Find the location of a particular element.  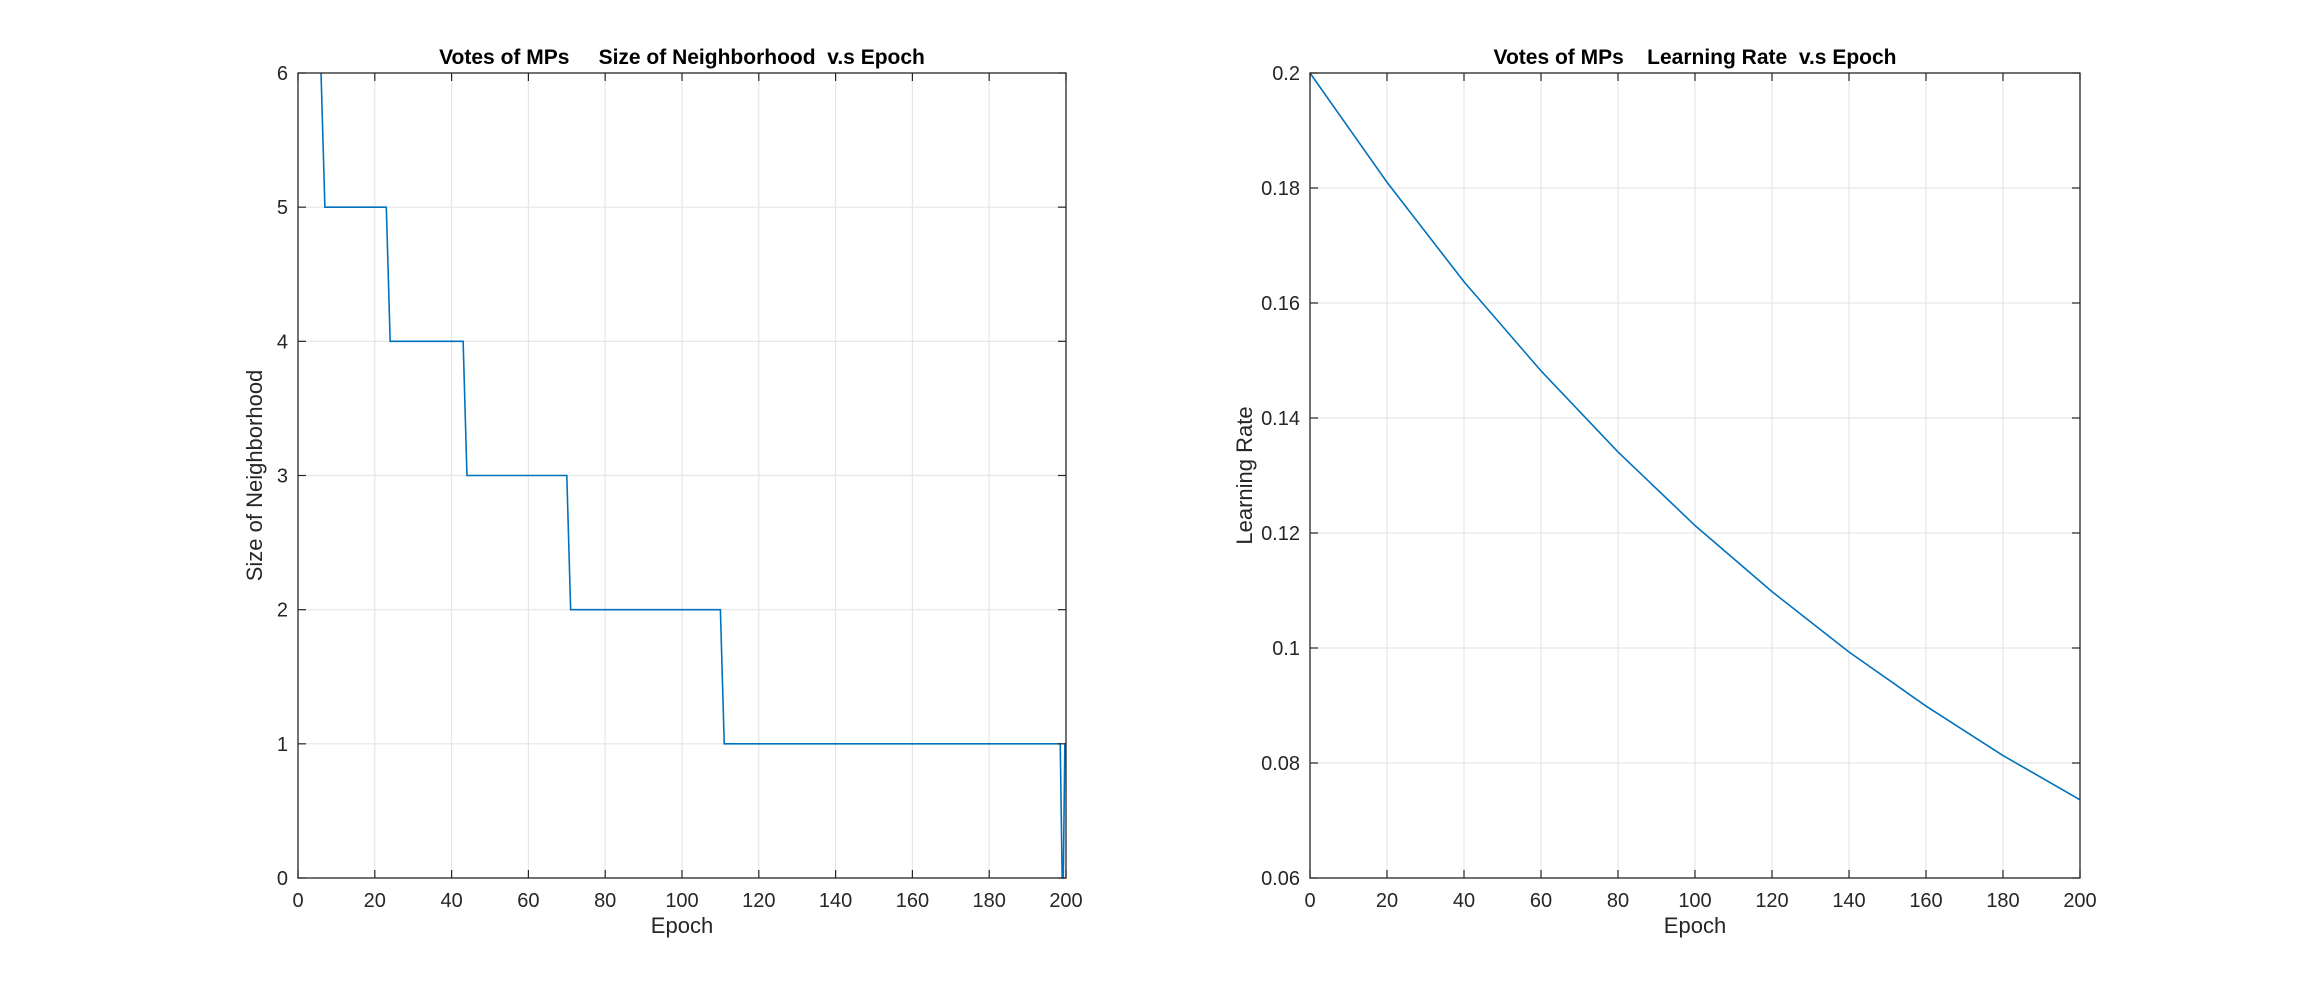

y-tick-label: 4 is located at coordinates (282, 342).